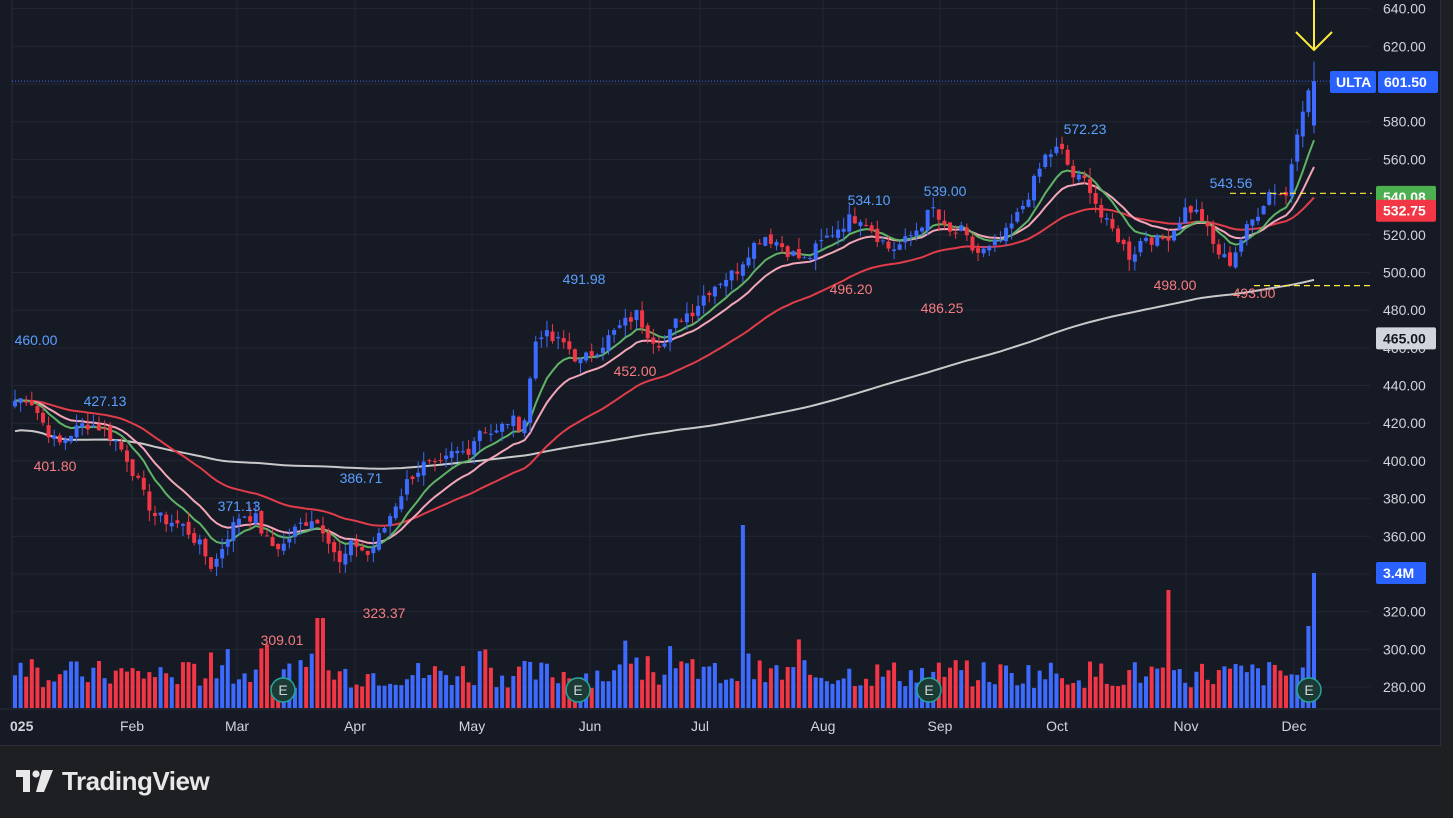 The height and width of the screenshot is (818, 1453). Describe the element at coordinates (940, 726) in the screenshot. I see `x-tick-label: Sep` at that location.